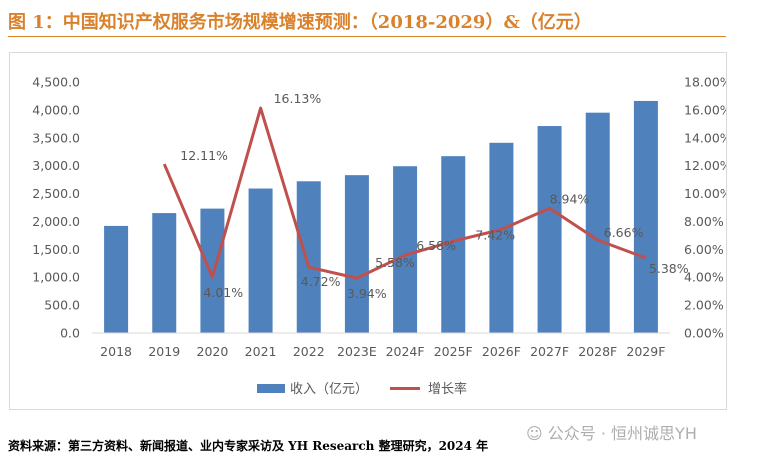 This screenshot has width=763, height=465. Describe the element at coordinates (704, 277) in the screenshot. I see `right-tick-label: 4.00%` at that location.